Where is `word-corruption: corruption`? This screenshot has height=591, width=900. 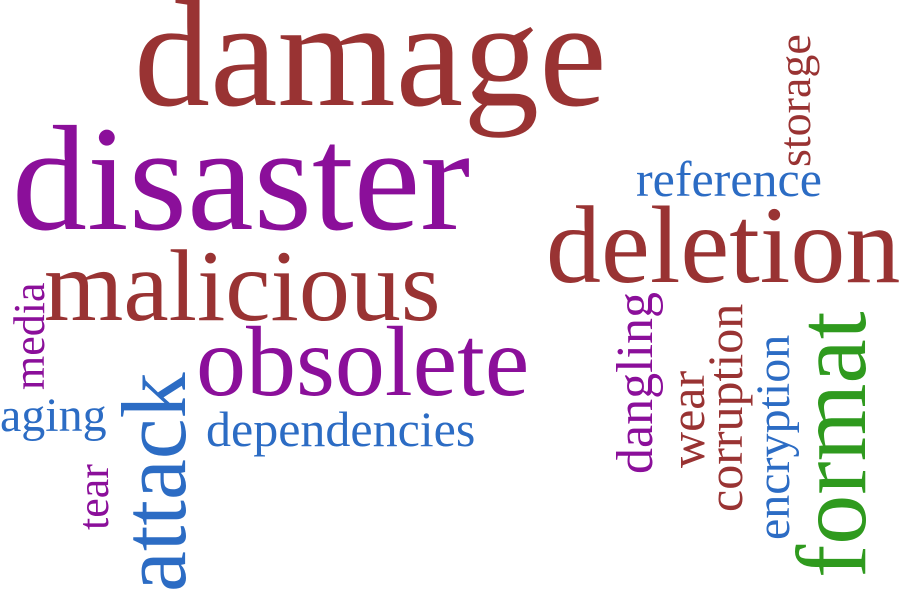
word-corruption: corruption is located at coordinates (725, 407).